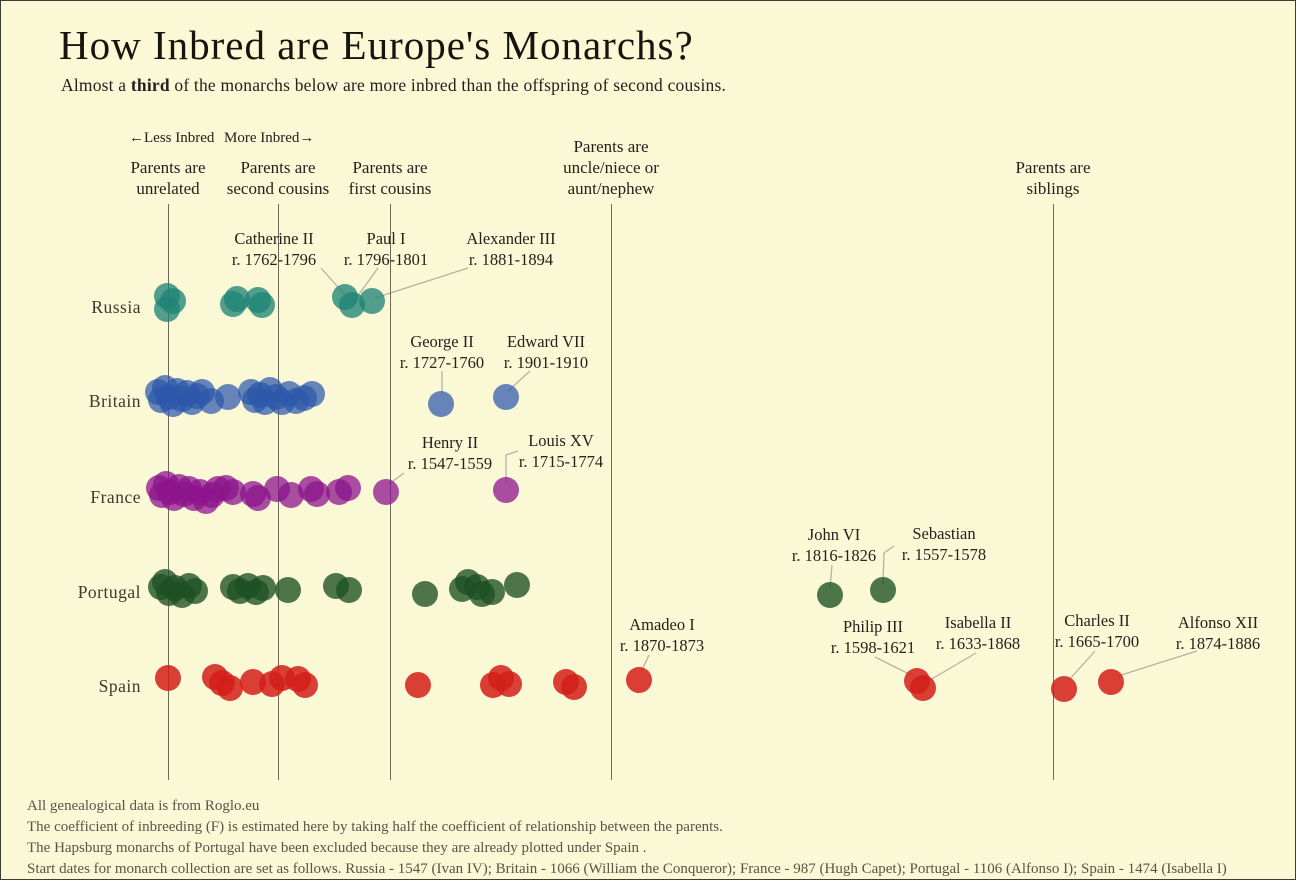  What do you see at coordinates (274, 238) in the screenshot?
I see `annotation-monarch-name: Catherine II` at bounding box center [274, 238].